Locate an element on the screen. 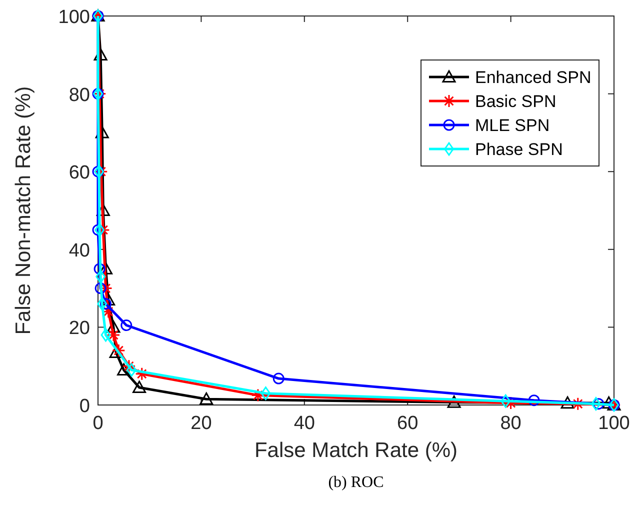 The image size is (636, 520). x-tick-label: 20 is located at coordinates (201, 423).